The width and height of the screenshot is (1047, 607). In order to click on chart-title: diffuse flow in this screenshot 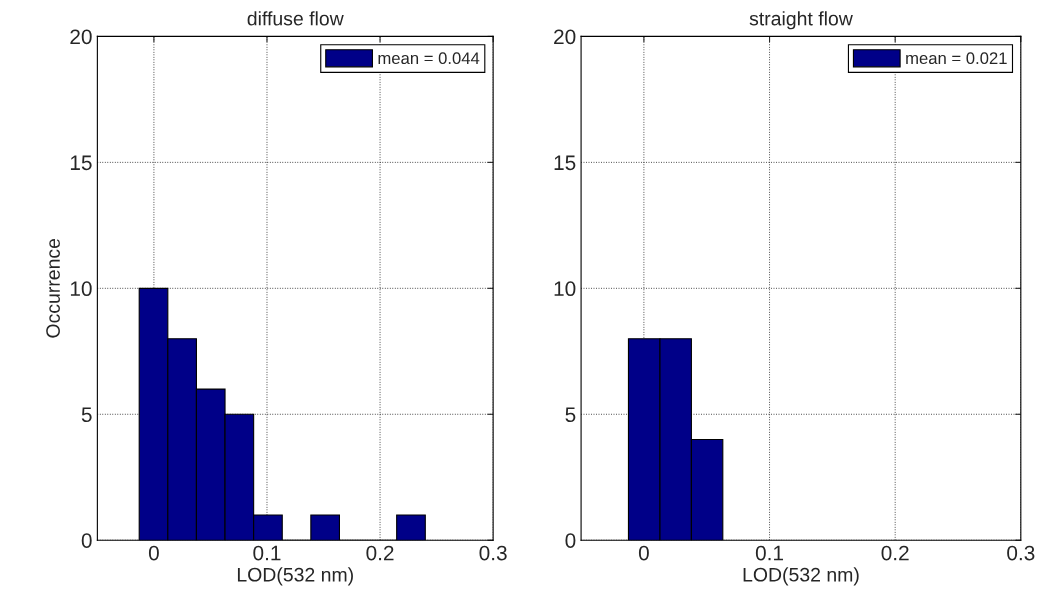, I will do `click(295, 18)`.